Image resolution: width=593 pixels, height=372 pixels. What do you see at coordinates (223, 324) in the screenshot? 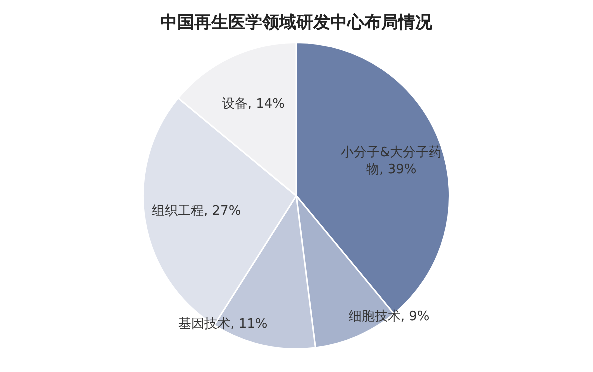
I see `slice-label: 基因技术, 11%` at bounding box center [223, 324].